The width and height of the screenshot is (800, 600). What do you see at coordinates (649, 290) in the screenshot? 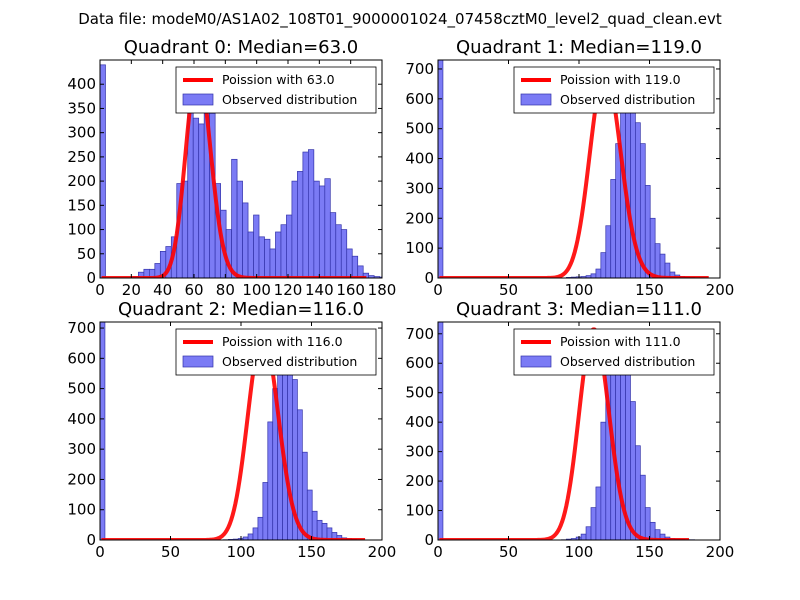
I see `x-tick-label: 150` at bounding box center [649, 290].